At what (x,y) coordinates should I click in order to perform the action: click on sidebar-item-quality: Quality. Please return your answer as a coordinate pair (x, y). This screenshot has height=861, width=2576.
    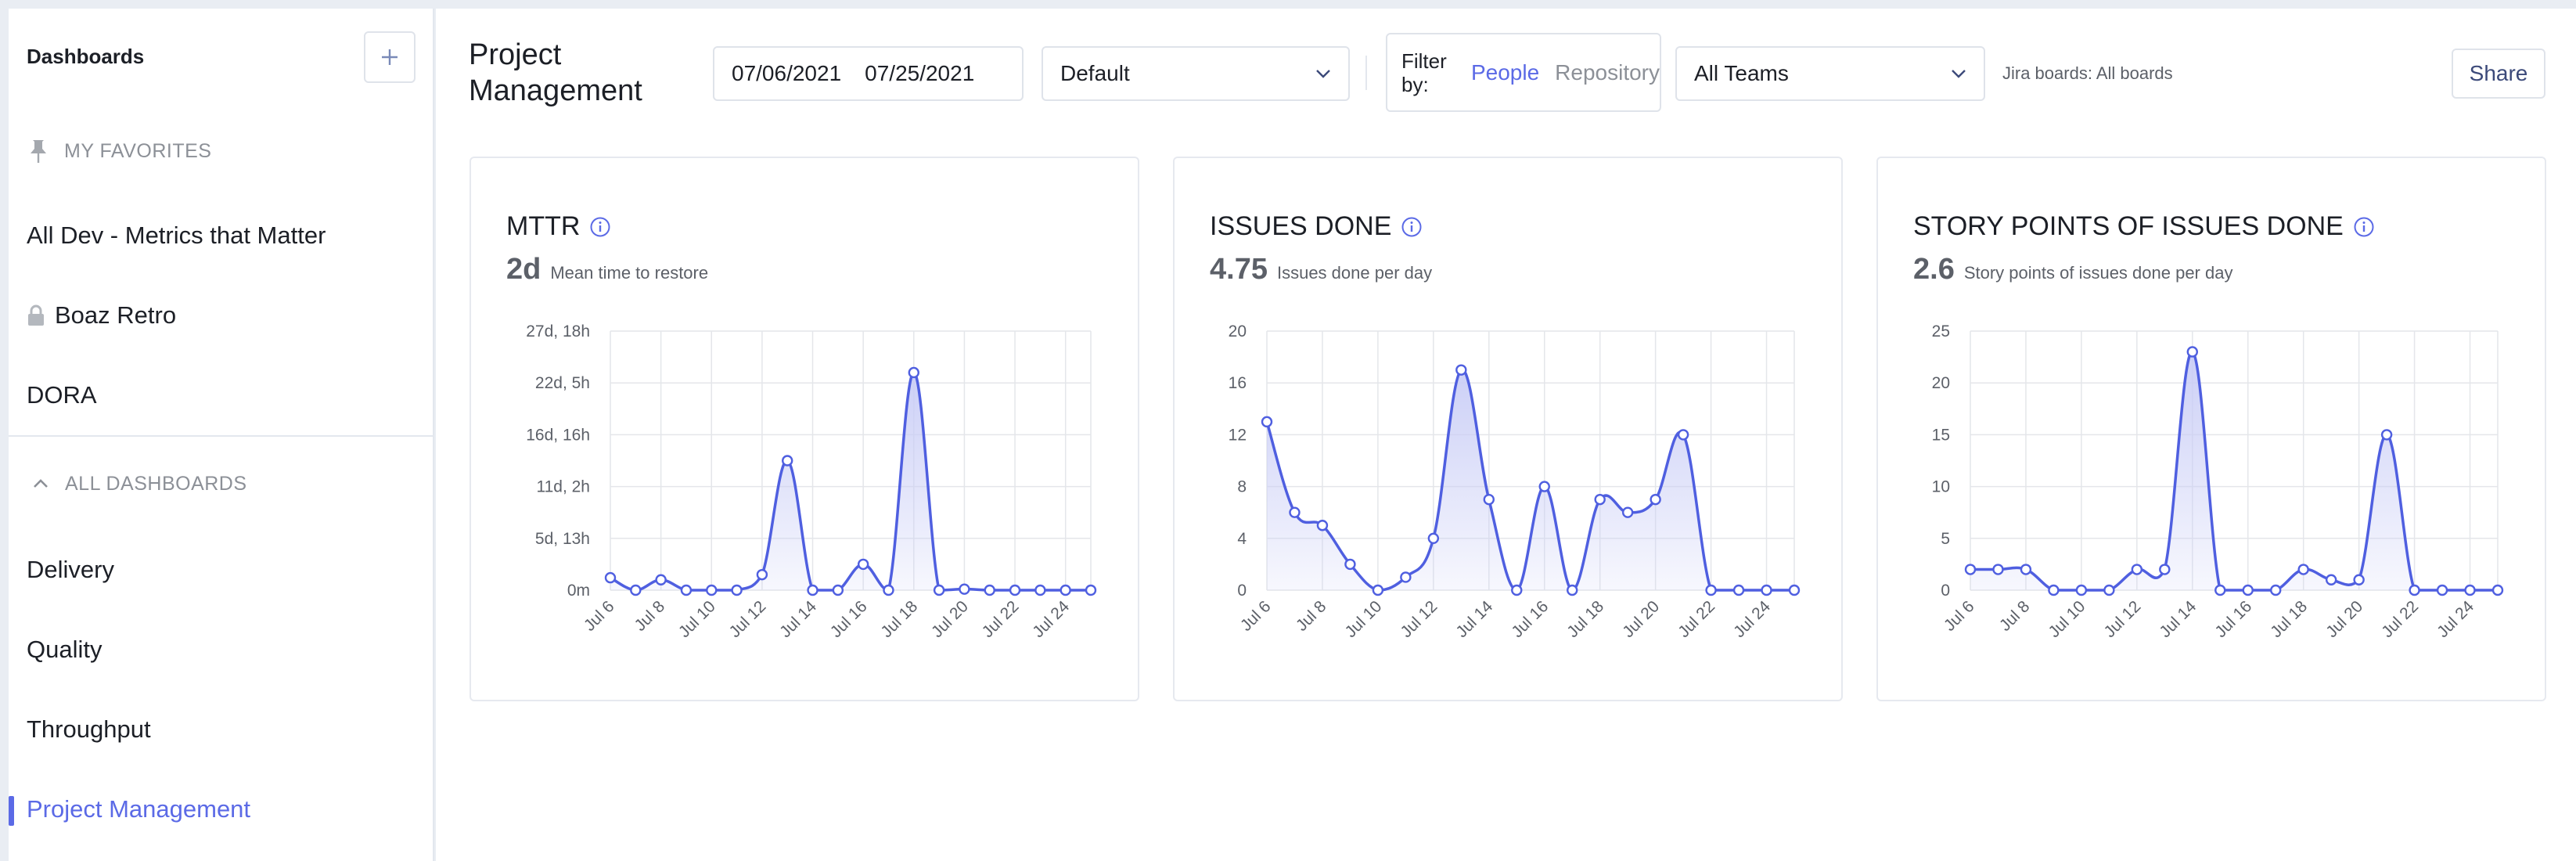
    Looking at the image, I should click on (64, 649).